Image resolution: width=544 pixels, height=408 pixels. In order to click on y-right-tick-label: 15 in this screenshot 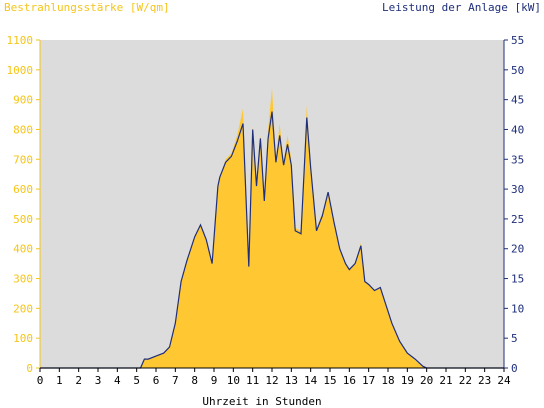, I will do `click(517, 279)`.